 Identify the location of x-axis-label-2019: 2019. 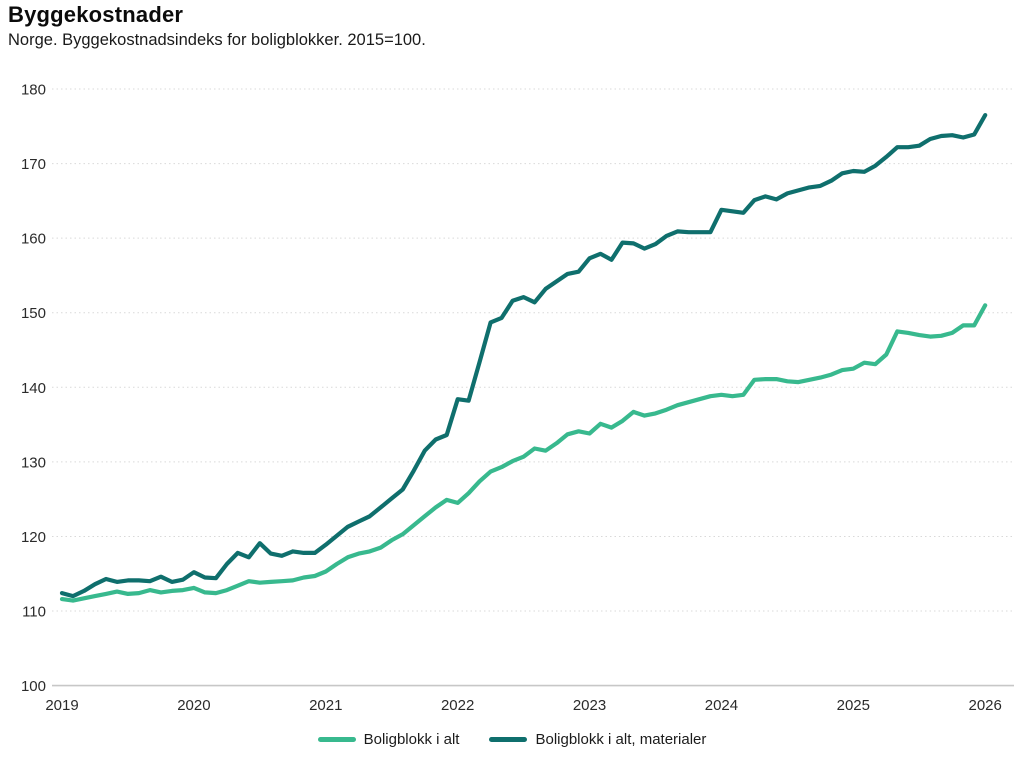
(61, 705).